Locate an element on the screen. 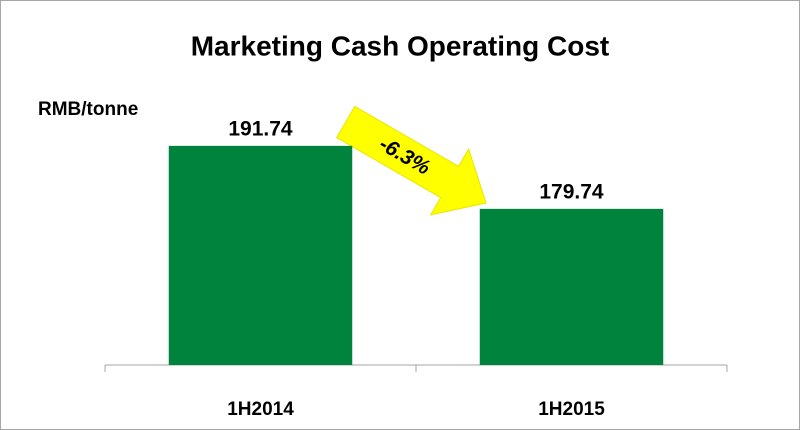  x-tick-label: 1H2014 is located at coordinates (260, 409).